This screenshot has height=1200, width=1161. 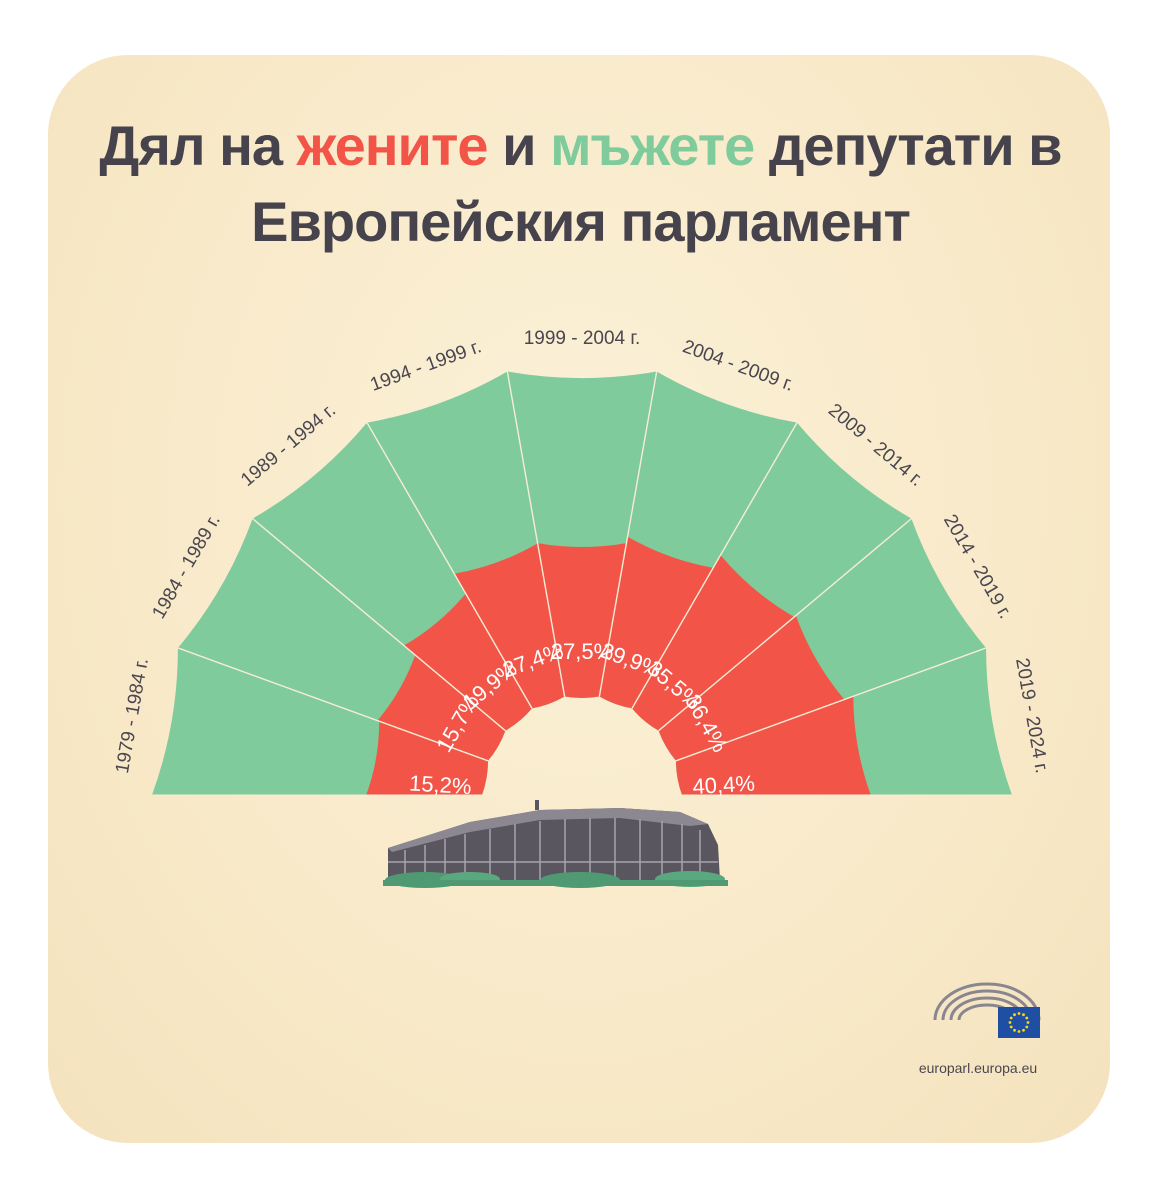 What do you see at coordinates (724, 784) in the screenshot?
I see `women-percentage-label: 40,4%` at bounding box center [724, 784].